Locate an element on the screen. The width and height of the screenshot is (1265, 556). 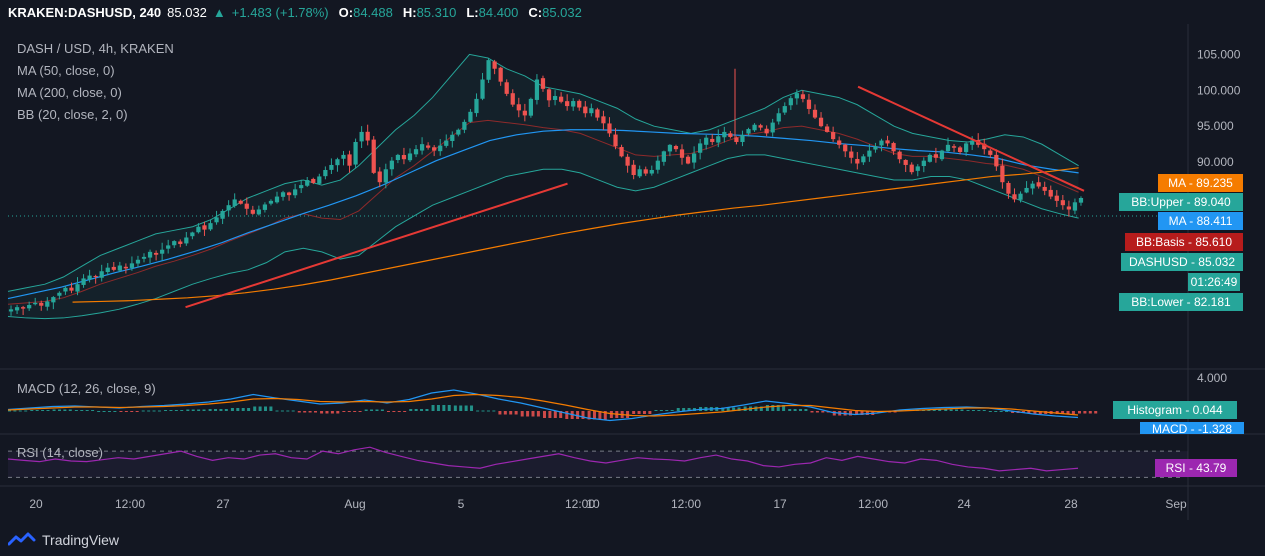
price-label-text: 01:26:49 is located at coordinates (1214, 282).